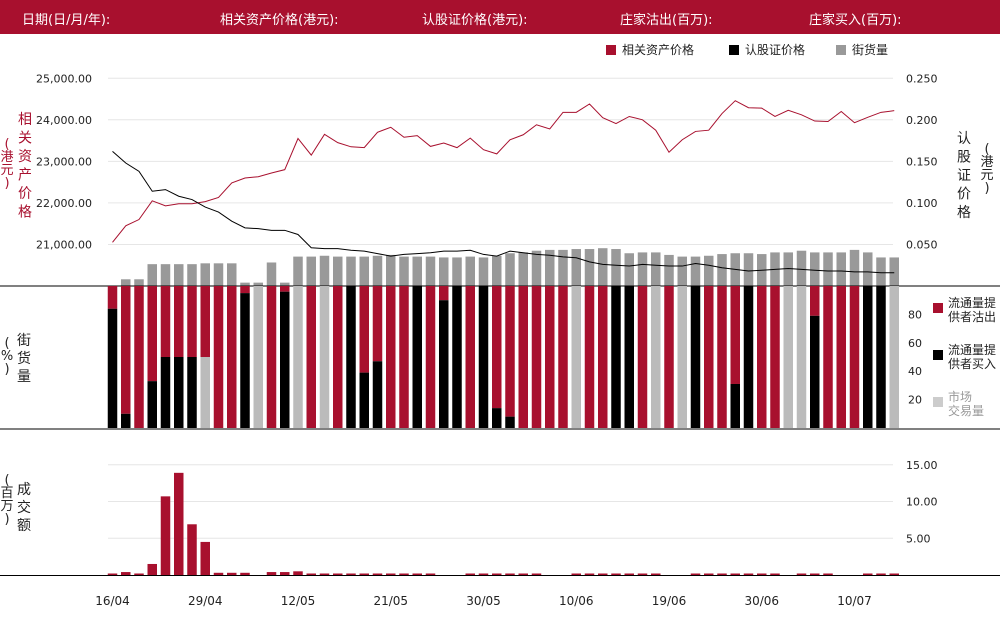 The height and width of the screenshot is (620, 1000). I want to click on y-left-tick-label: 24,000.00, so click(64, 120).